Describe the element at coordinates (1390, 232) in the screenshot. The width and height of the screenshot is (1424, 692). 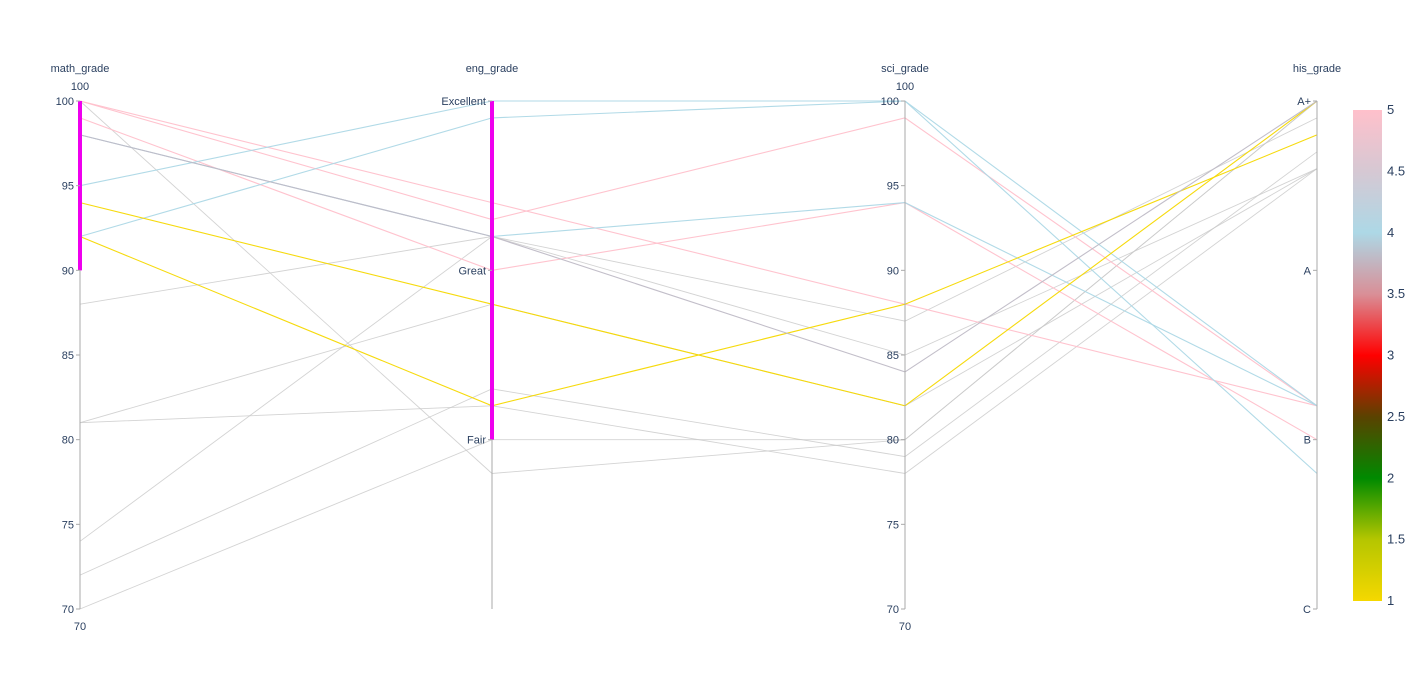
I see `colorbar-tick-label: 4` at that location.